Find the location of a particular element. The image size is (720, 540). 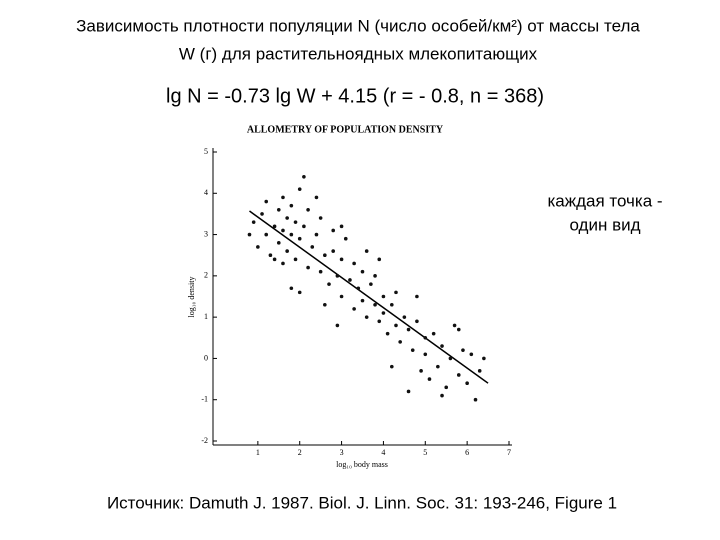

y-tick-label: 0 is located at coordinates (206, 357).